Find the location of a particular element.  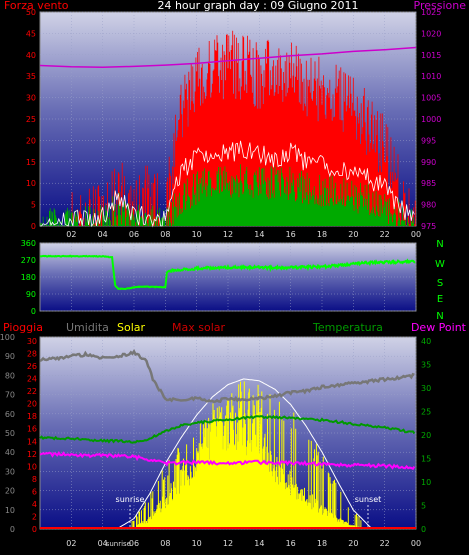

temperature-tick-label: 30 is located at coordinates (426, 388).